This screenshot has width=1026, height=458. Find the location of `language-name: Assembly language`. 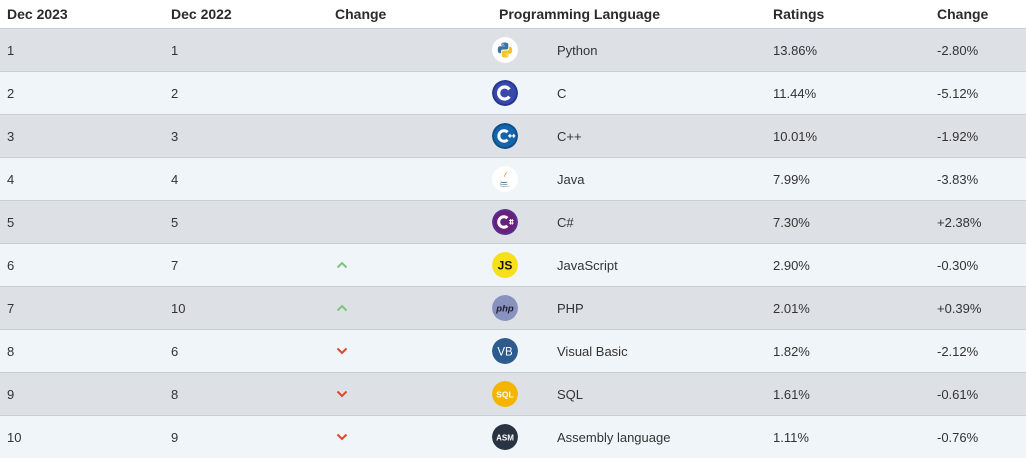

language-name: Assembly language is located at coordinates (661, 436).